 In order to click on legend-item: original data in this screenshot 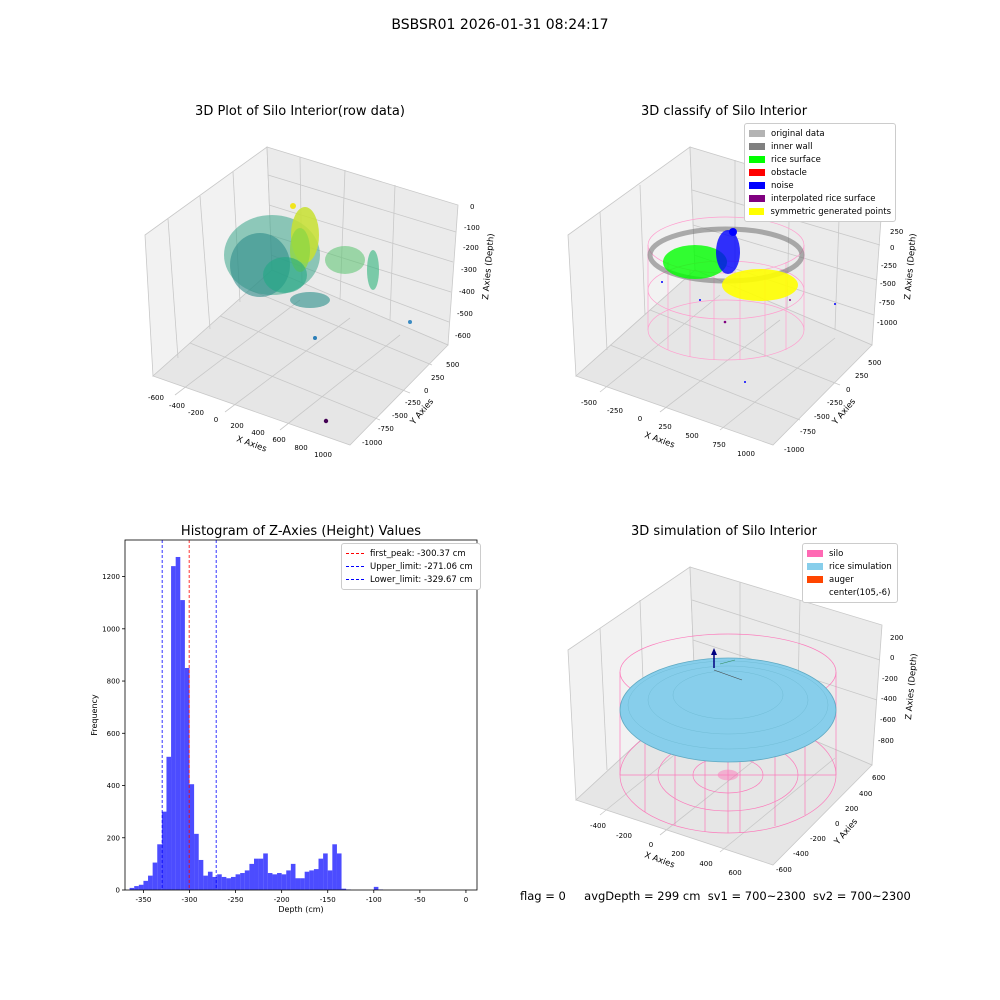, I will do `click(820, 133)`.